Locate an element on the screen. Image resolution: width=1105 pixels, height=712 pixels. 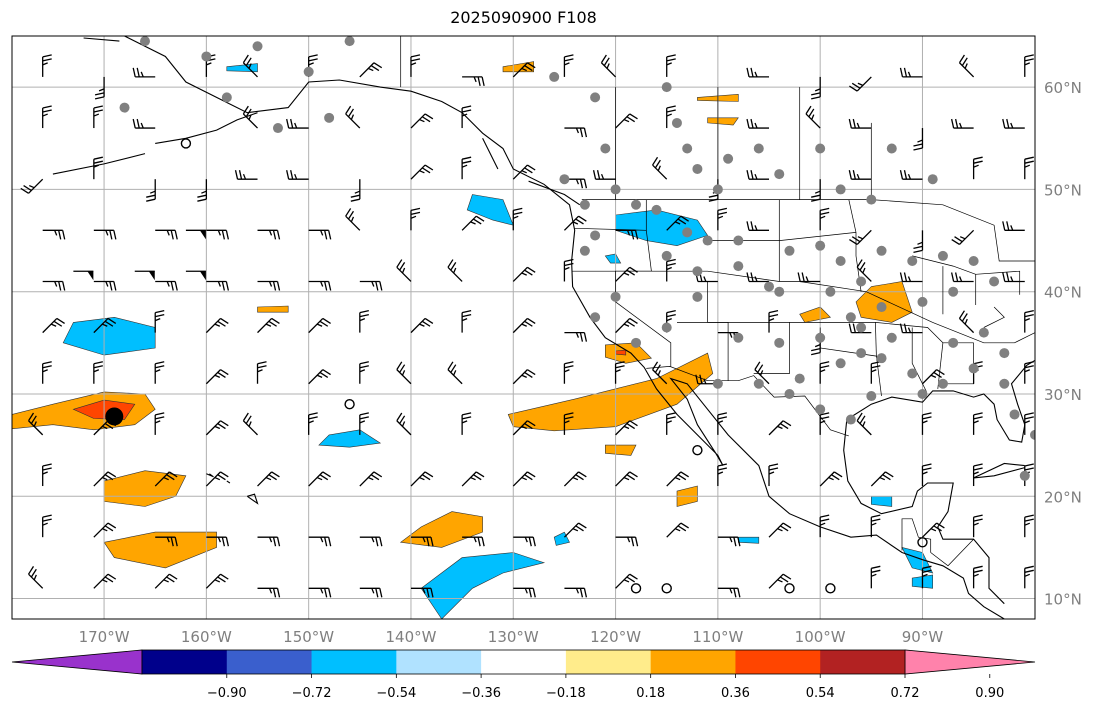
lon-label: 110°W is located at coordinates (717, 637).